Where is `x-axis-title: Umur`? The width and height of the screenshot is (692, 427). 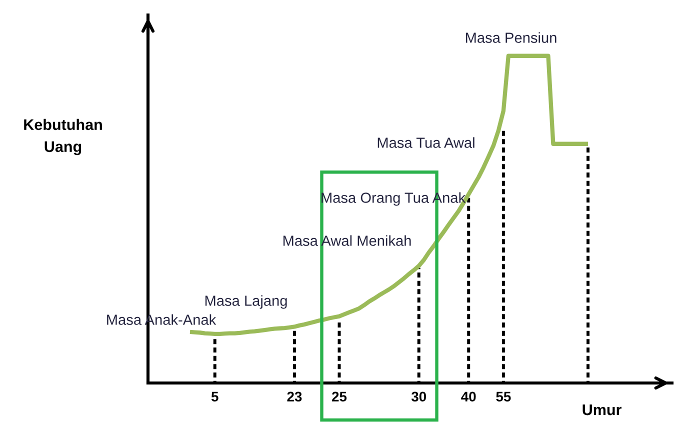
x-axis-title: Umur is located at coordinates (602, 410).